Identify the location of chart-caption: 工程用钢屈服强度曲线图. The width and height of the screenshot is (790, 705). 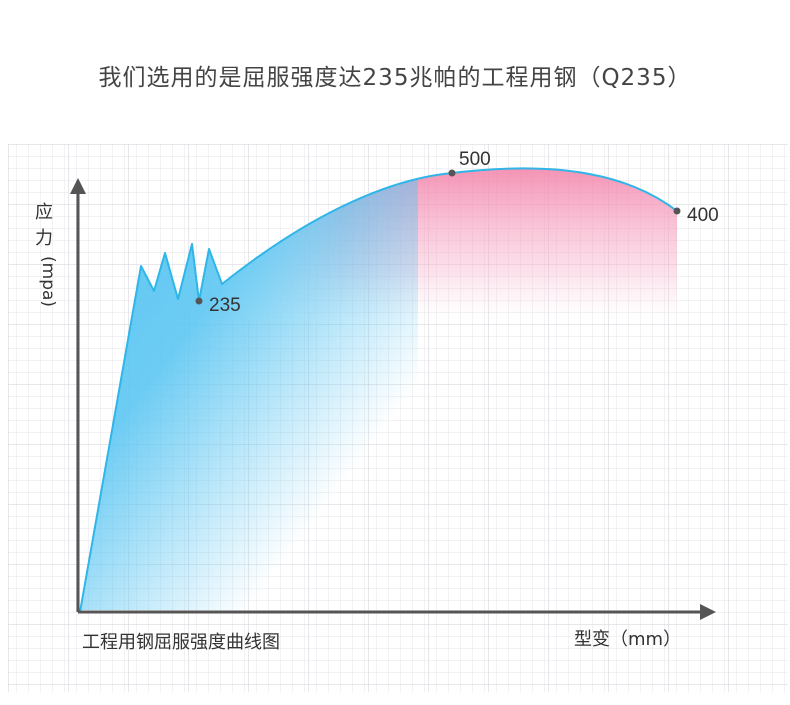
(181, 642).